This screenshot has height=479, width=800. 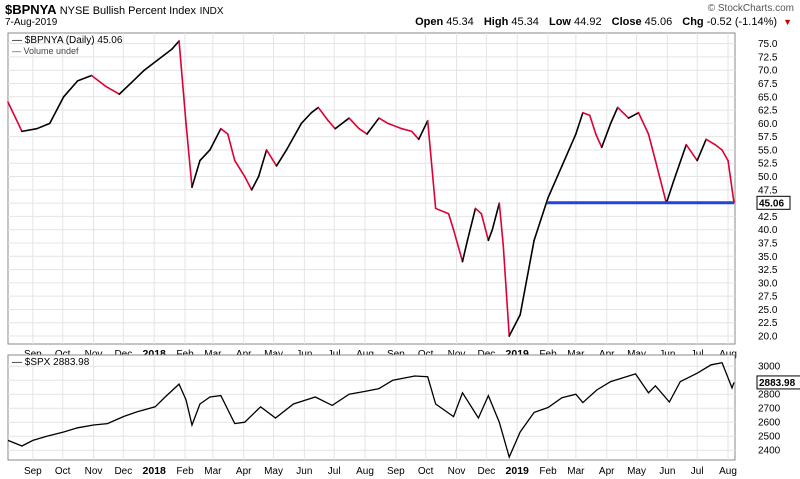 What do you see at coordinates (769, 423) in the screenshot?
I see `y-tick-label: 2600` at bounding box center [769, 423].